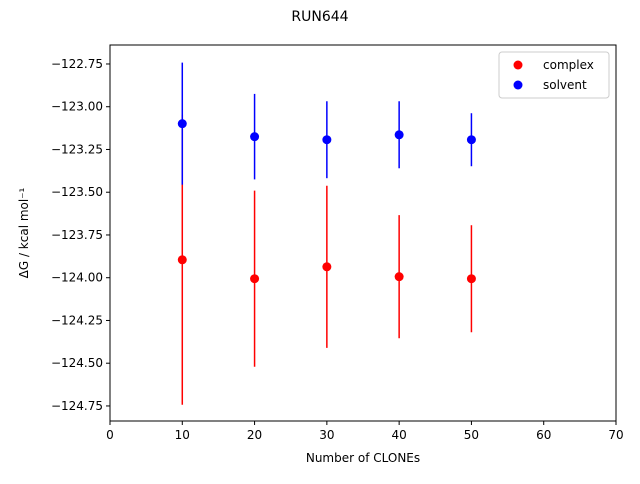  I want to click on chart-title: RUN644, so click(319, 17).